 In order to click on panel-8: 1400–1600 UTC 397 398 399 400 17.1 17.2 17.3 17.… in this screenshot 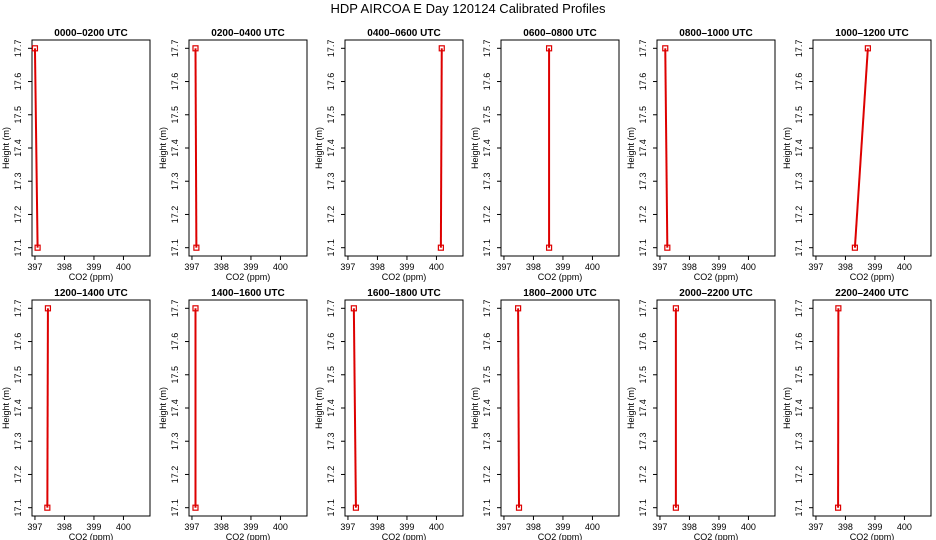, I will do `click(233, 414)`.